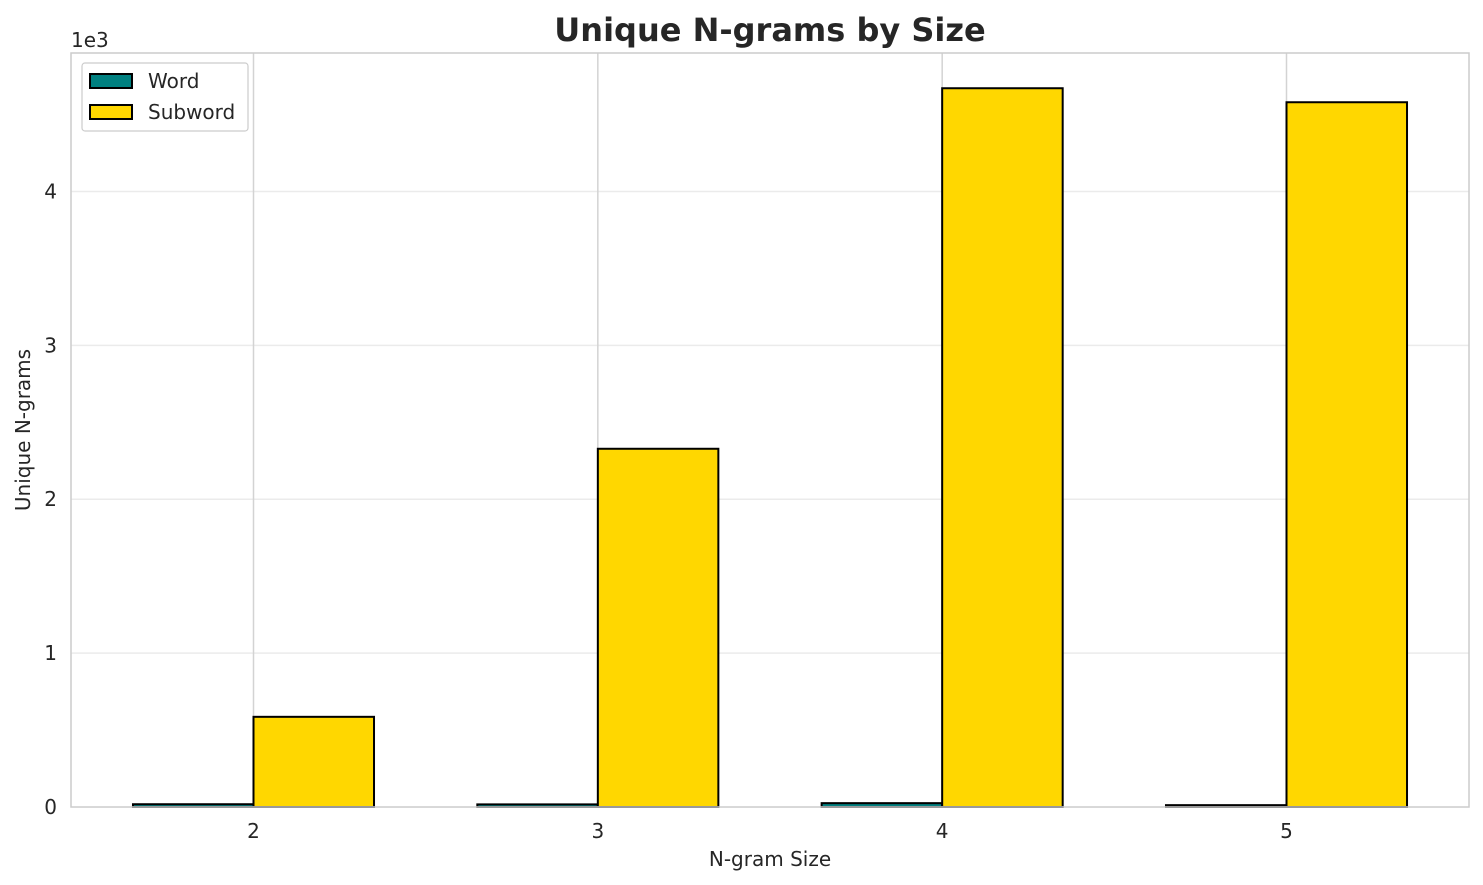  I want to click on legend-swatch-word, so click(111, 81).